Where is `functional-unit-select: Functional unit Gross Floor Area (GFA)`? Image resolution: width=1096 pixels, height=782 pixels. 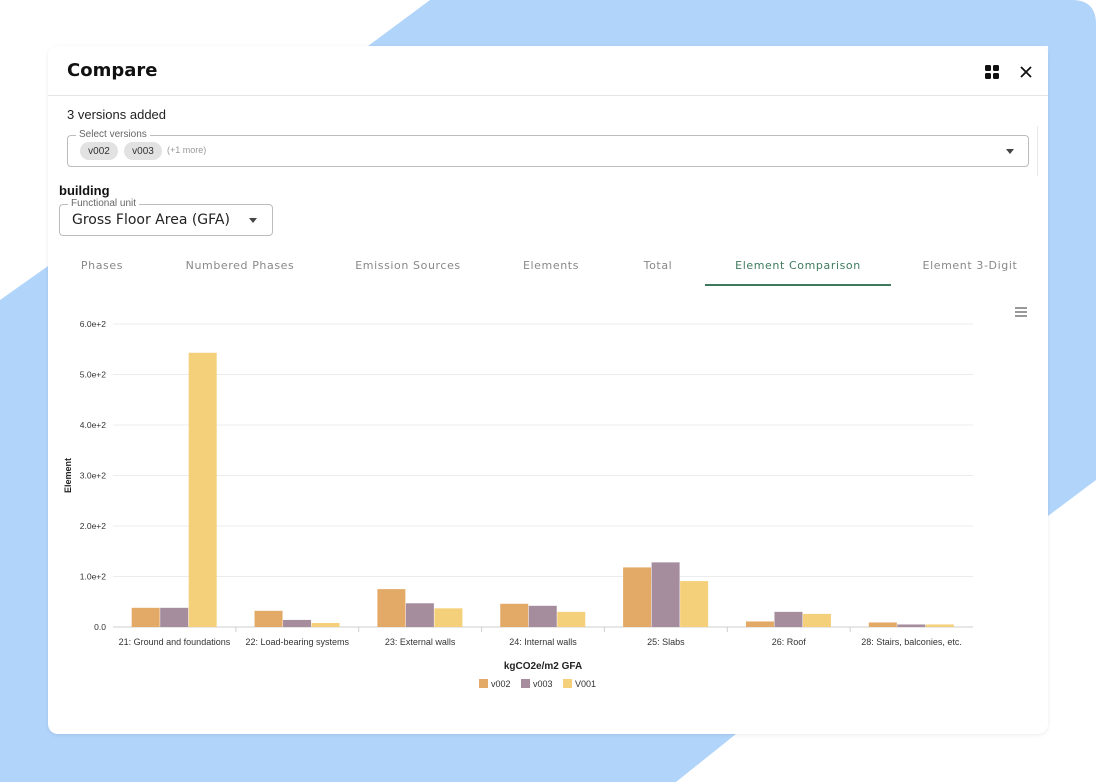 functional-unit-select: Functional unit Gross Floor Area (GFA) is located at coordinates (166, 217).